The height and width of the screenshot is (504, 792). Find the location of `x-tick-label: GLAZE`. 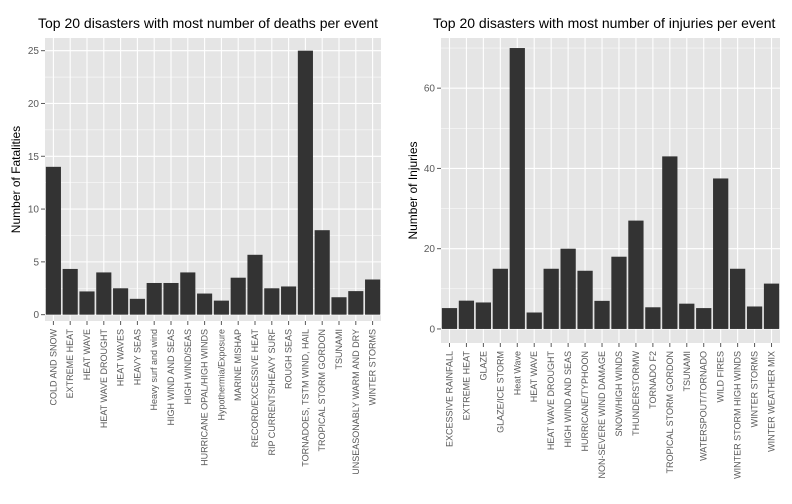

x-tick-label: GLAZE is located at coordinates (483, 366).